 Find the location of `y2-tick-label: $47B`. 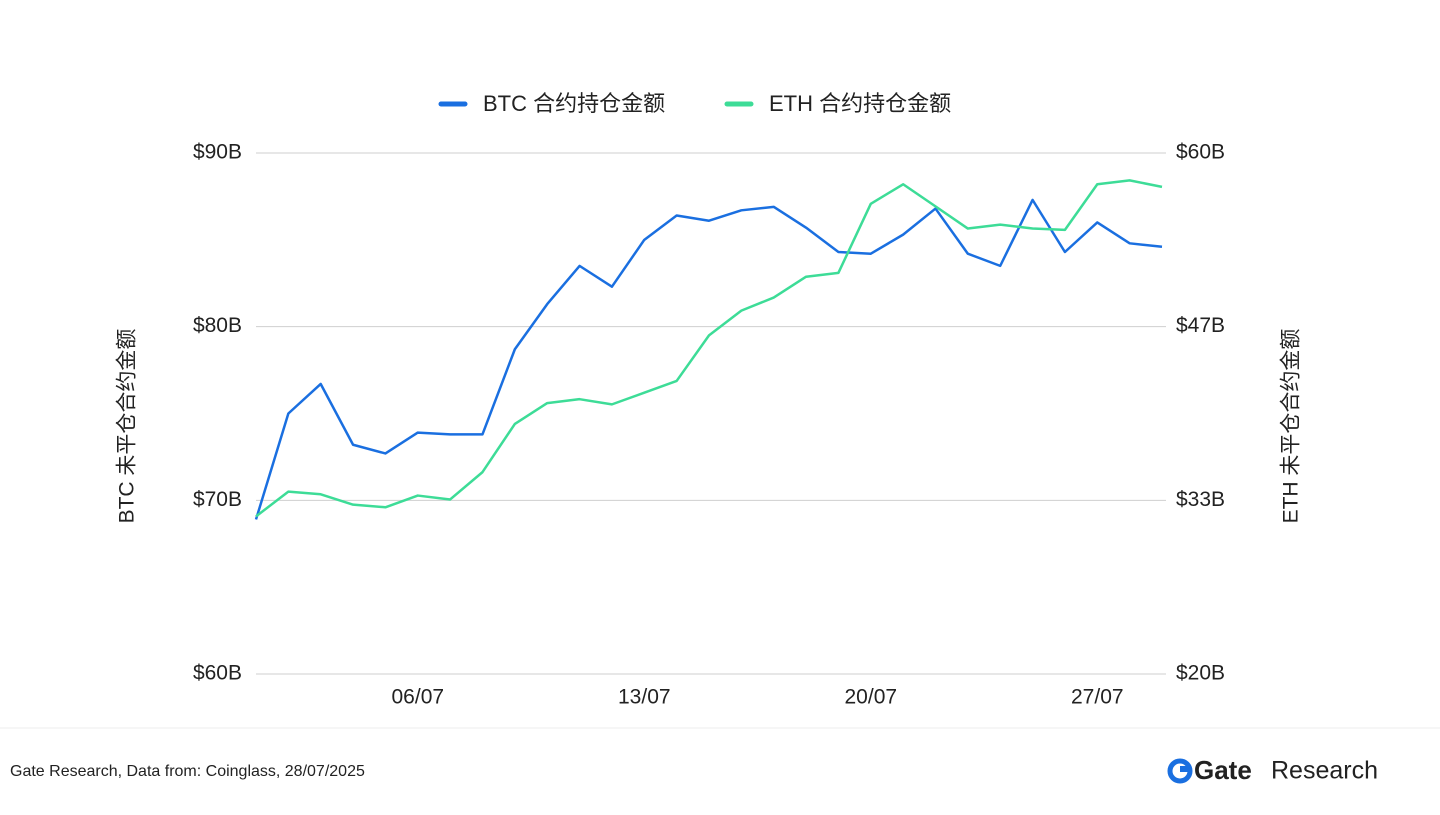

y2-tick-label: $47B is located at coordinates (1200, 325).